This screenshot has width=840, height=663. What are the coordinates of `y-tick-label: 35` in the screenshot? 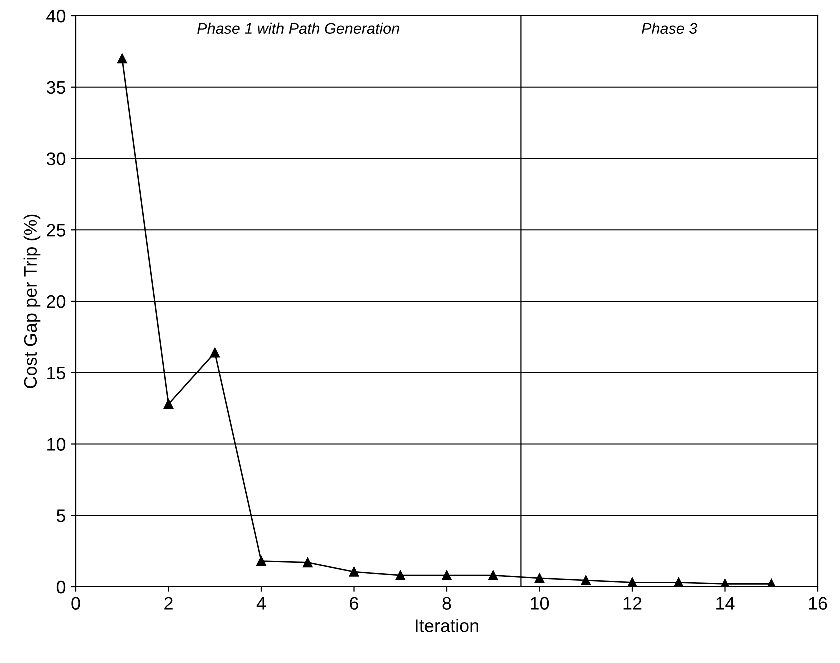 It's located at (56, 87).